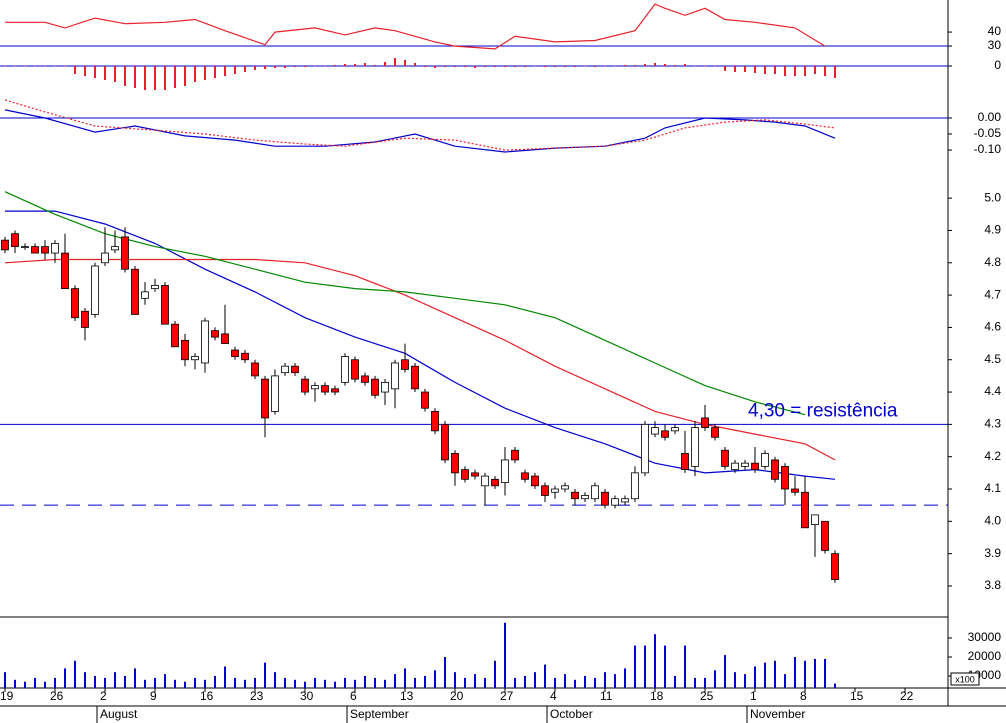  Describe the element at coordinates (507, 696) in the screenshot. I see `x-tick-label: 27` at that location.